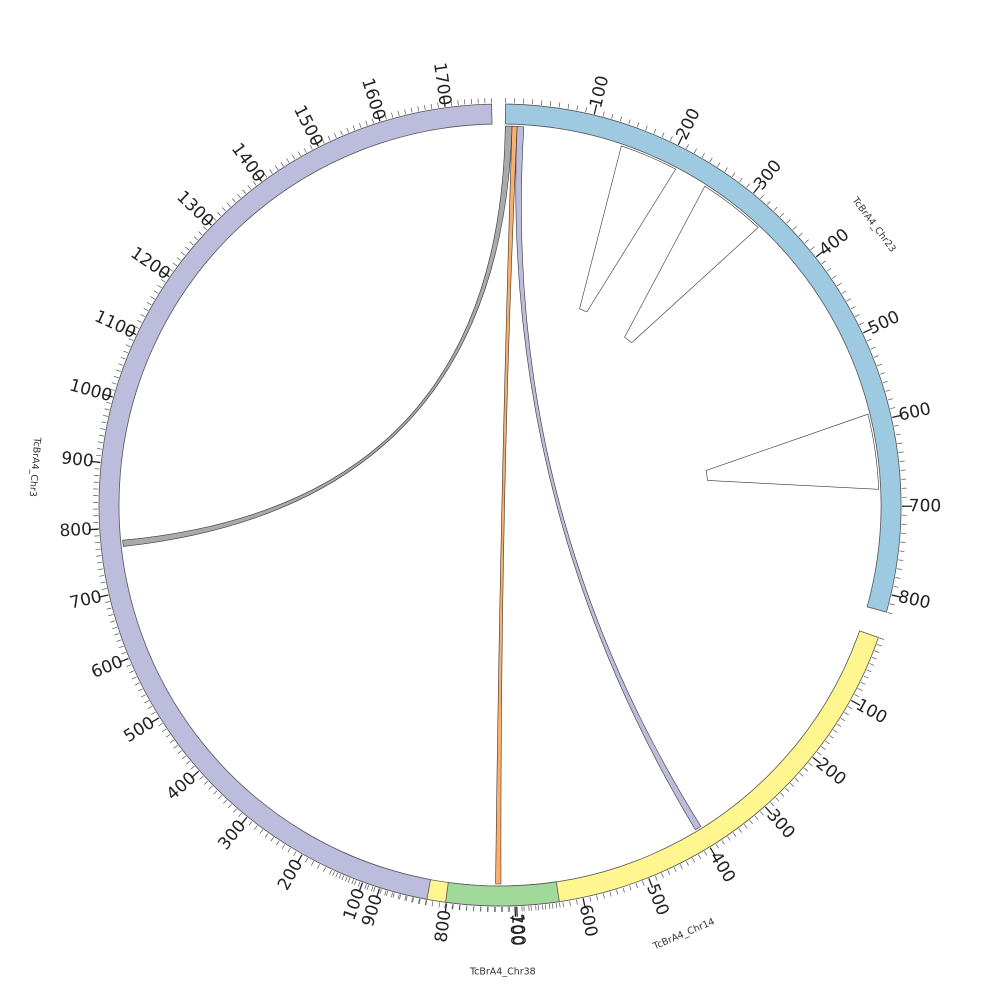  What do you see at coordinates (139, 730) in the screenshot?
I see `tick-label: 500` at bounding box center [139, 730].